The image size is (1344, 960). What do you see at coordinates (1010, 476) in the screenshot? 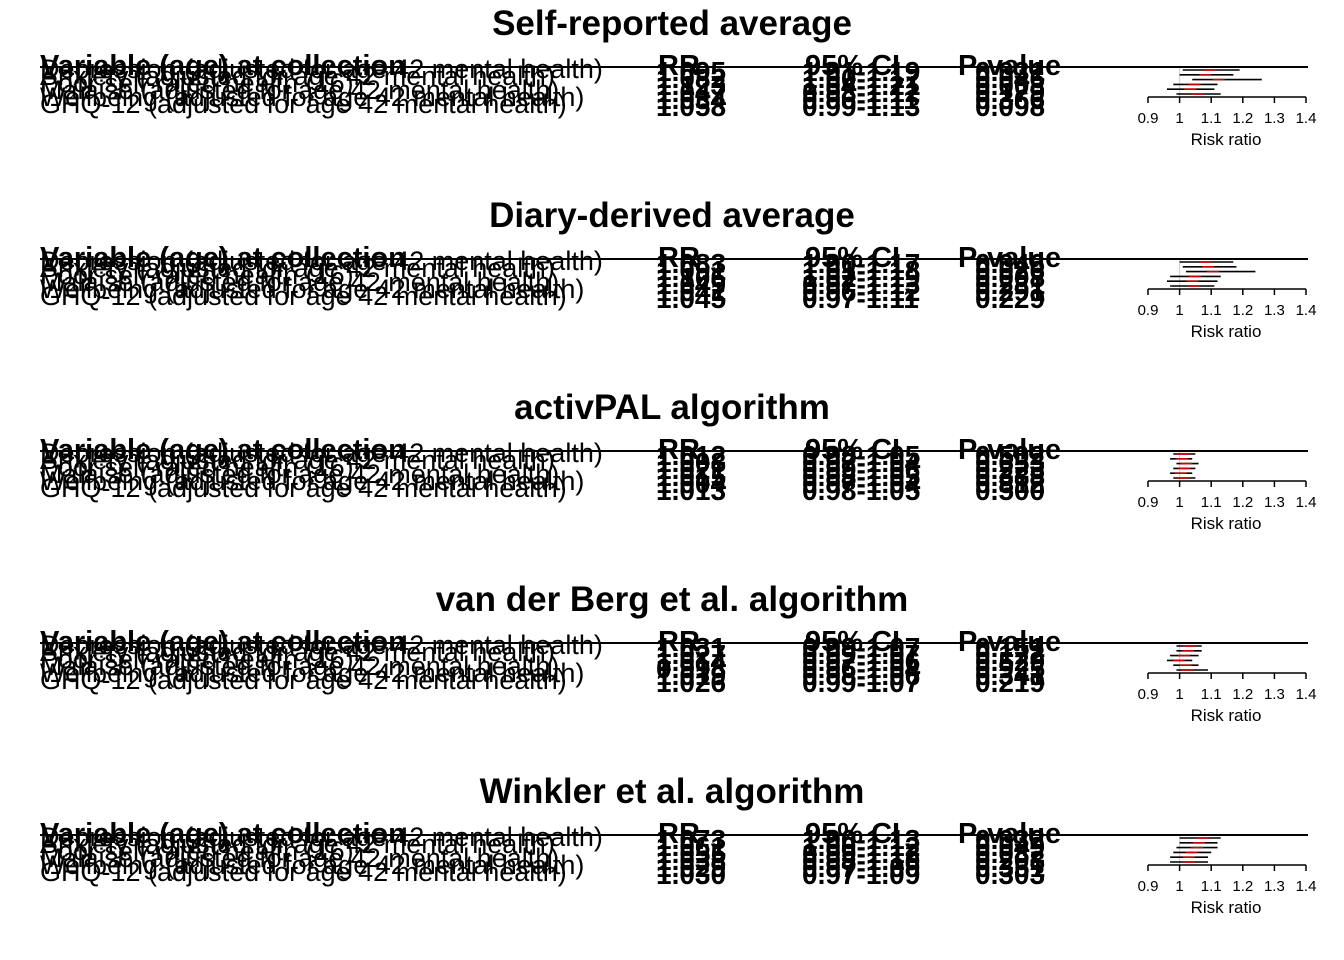
I see `row-pvalue-value: 0.388` at bounding box center [1010, 476].